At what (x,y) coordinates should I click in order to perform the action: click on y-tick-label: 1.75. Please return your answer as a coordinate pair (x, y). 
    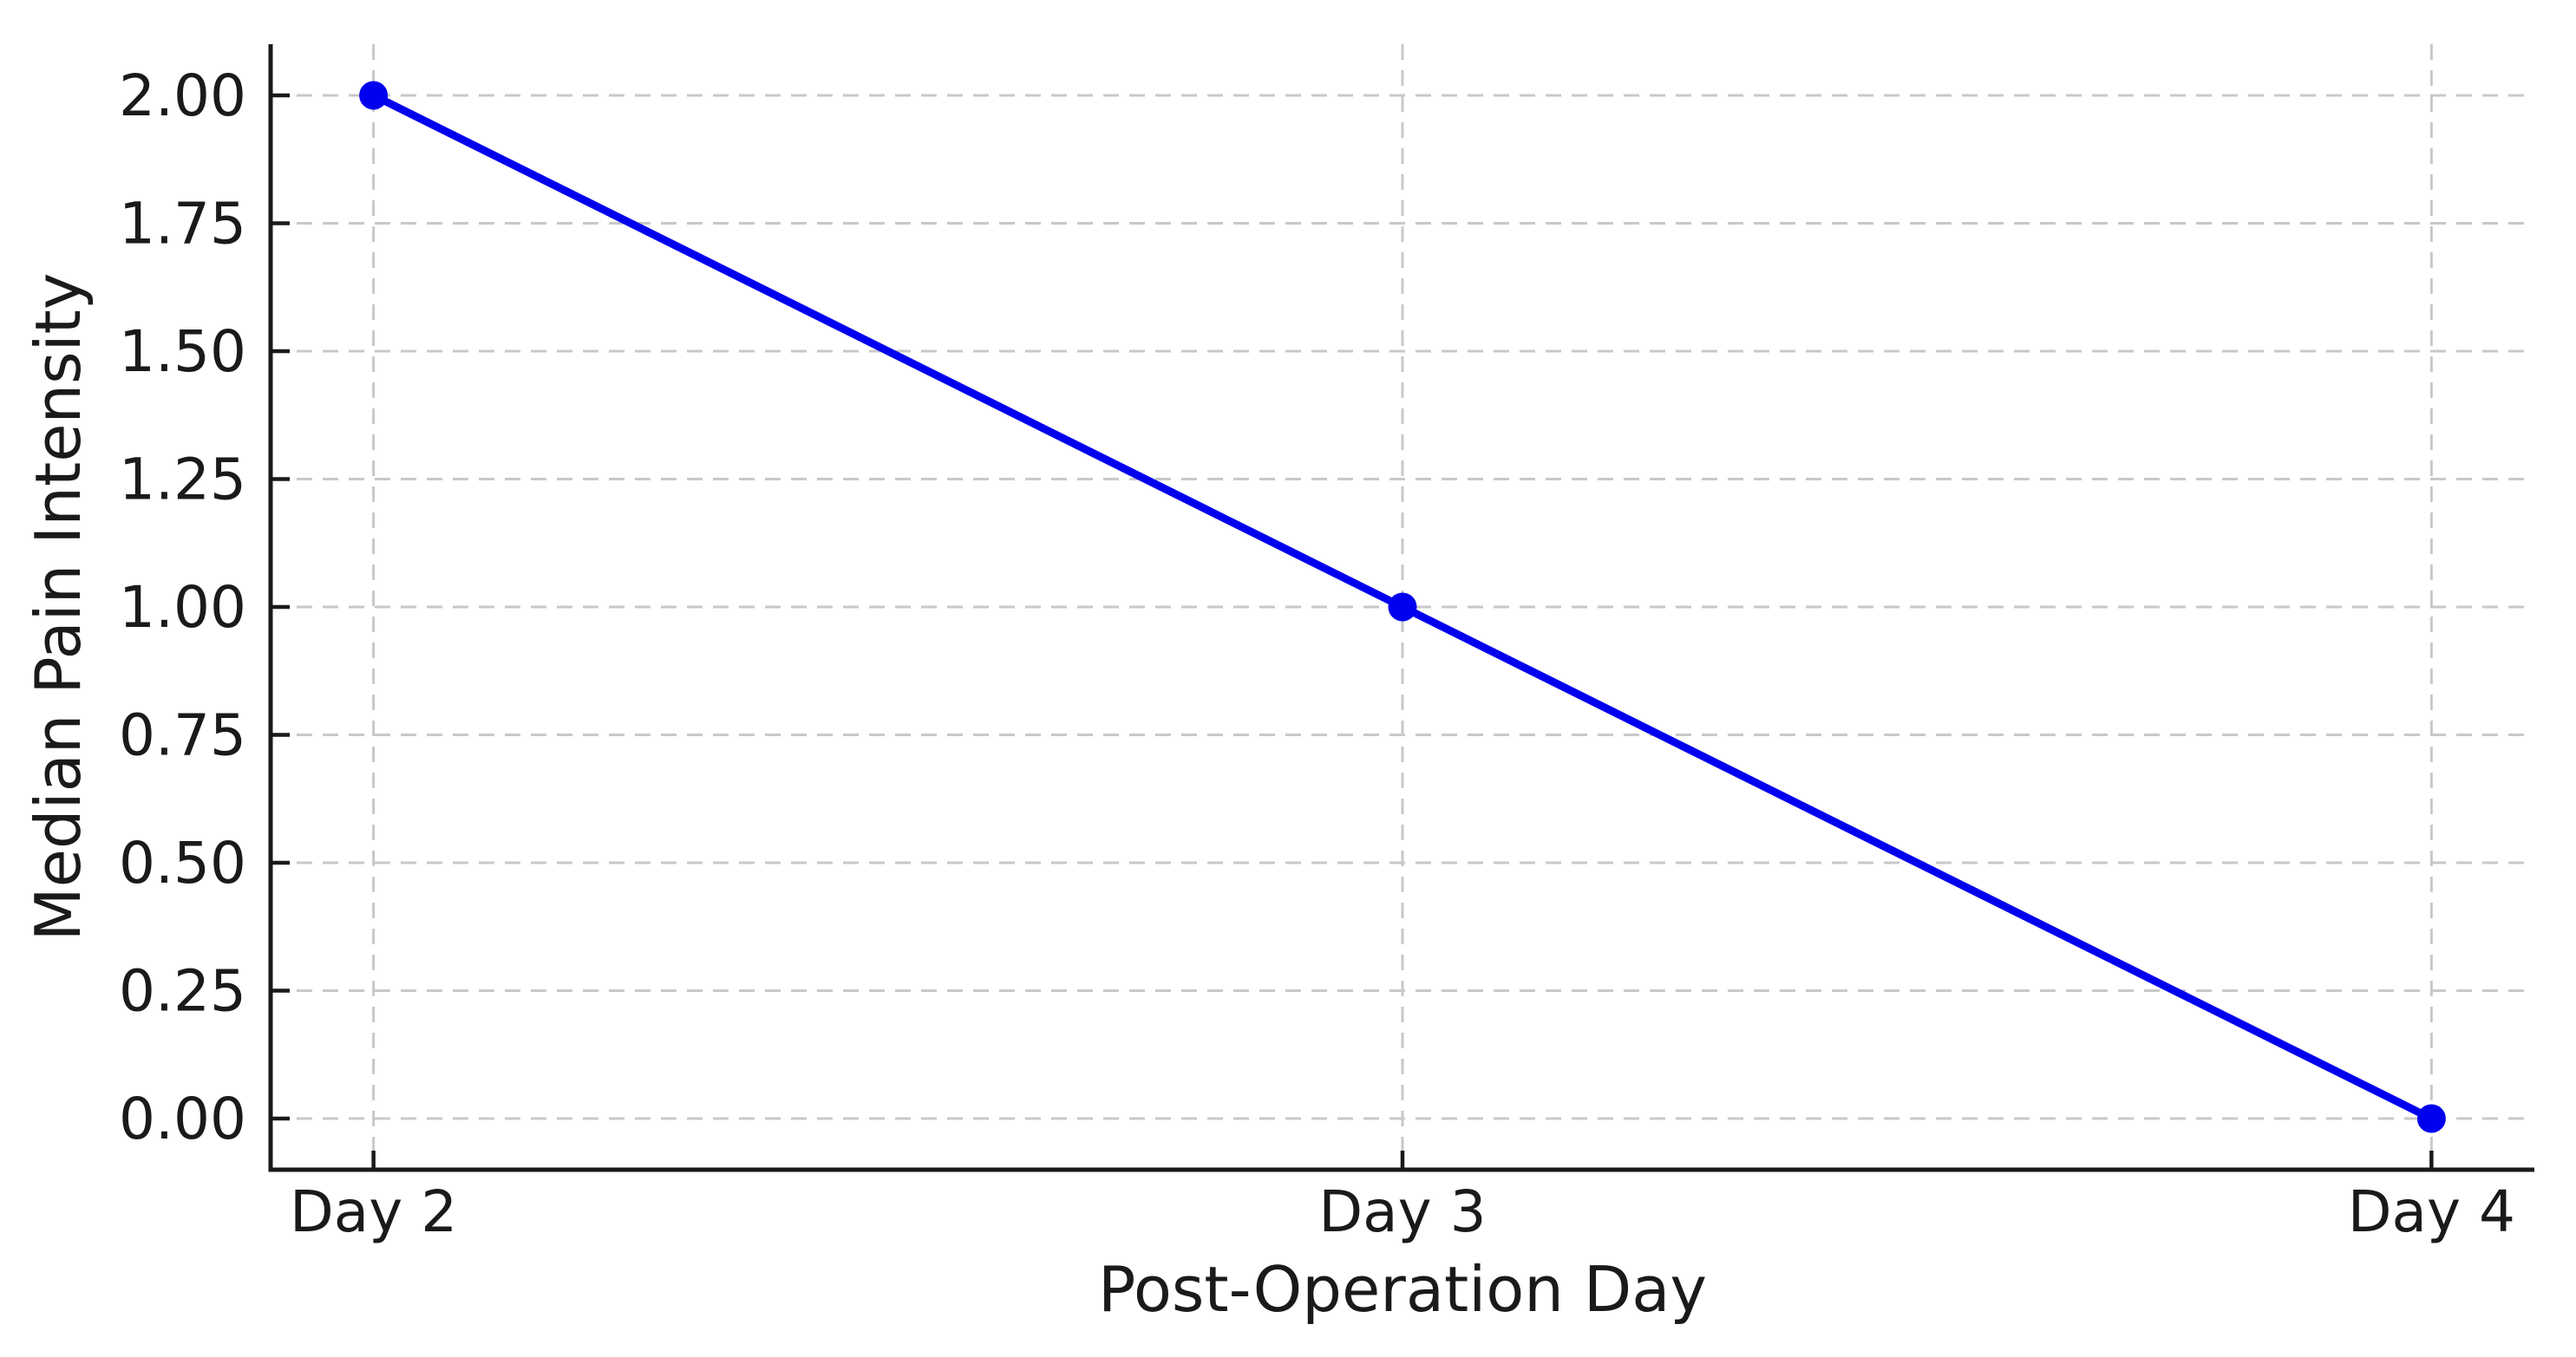
    Looking at the image, I should click on (182, 225).